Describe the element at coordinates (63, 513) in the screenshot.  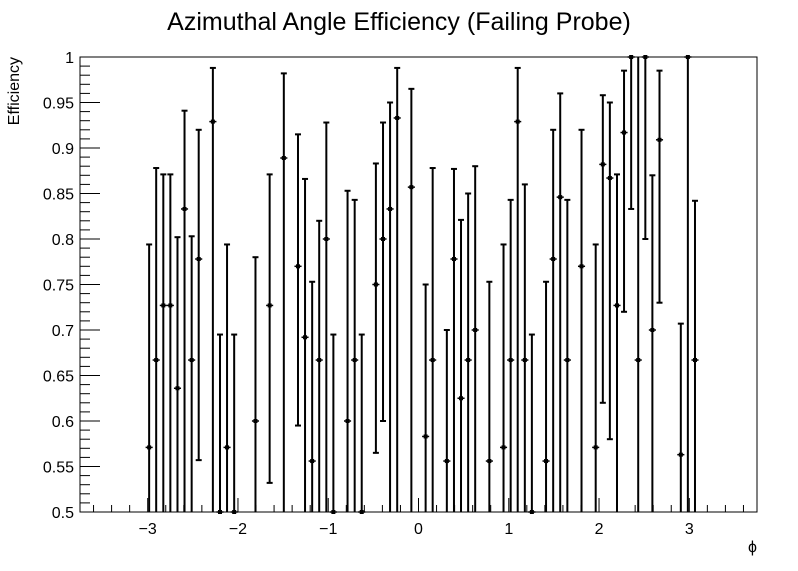
I see `y-tick-label: 0.5` at that location.